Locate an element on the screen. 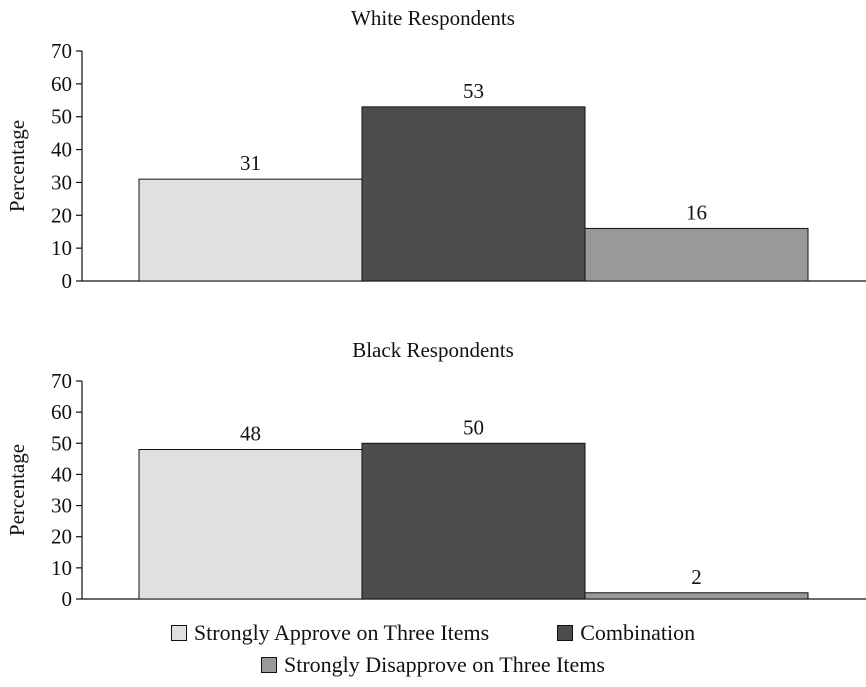 This screenshot has width=866, height=687. black-bar-strongly-disapprove is located at coordinates (696, 596).